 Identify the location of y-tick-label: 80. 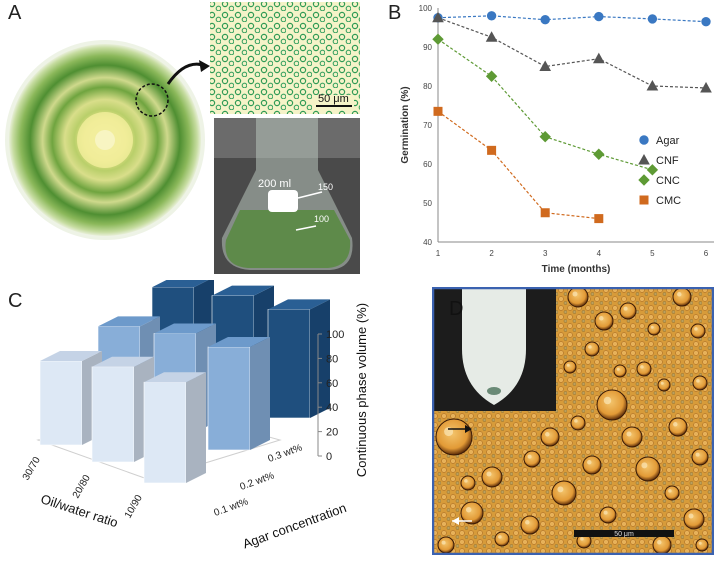
(427, 86).